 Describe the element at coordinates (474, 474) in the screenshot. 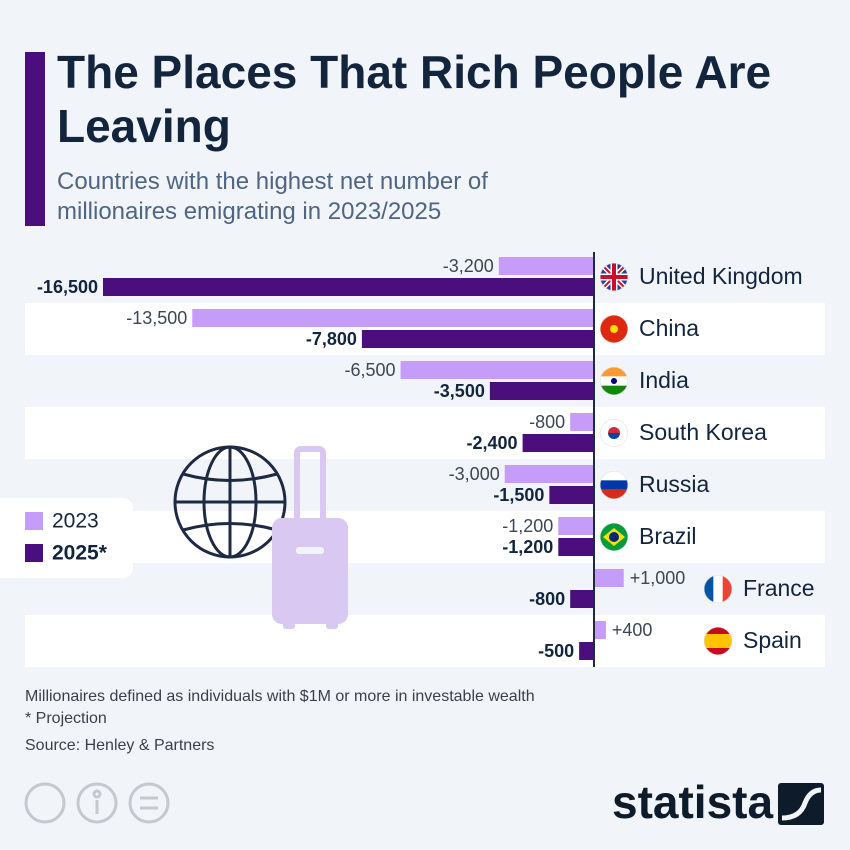

I see `value-label: -3,000` at that location.